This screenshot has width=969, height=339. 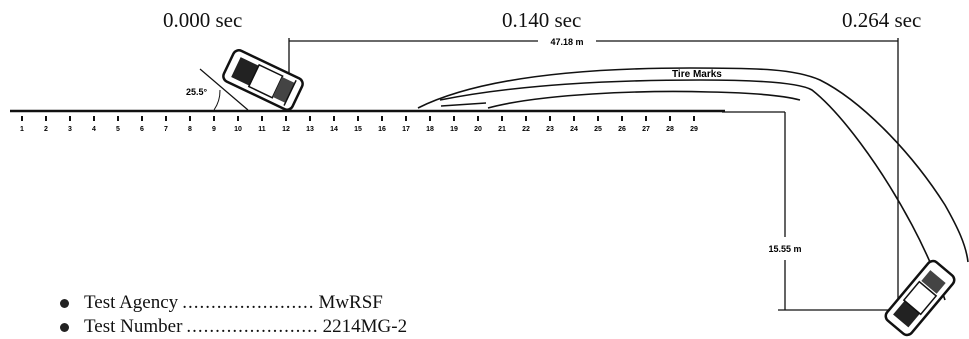 What do you see at coordinates (694, 129) in the screenshot?
I see `post-number: 29` at bounding box center [694, 129].